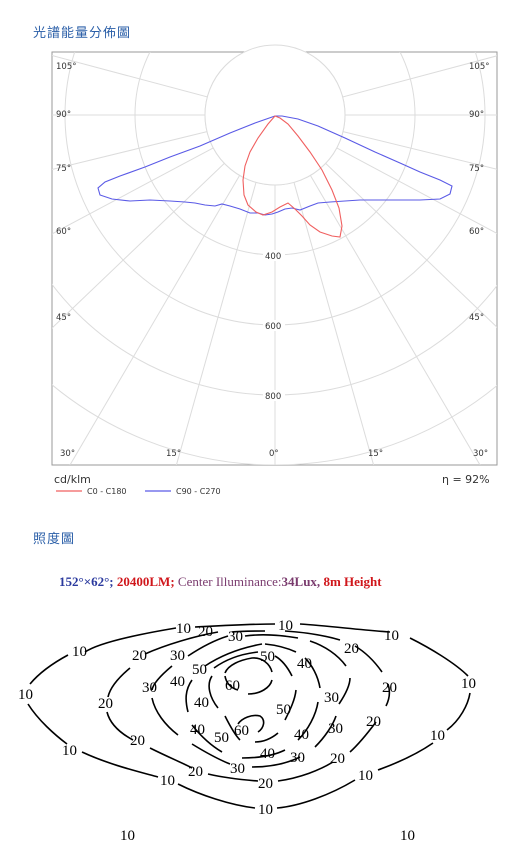  Describe the element at coordinates (476, 232) in the screenshot. I see `angle-label-right-60: 60°` at that location.